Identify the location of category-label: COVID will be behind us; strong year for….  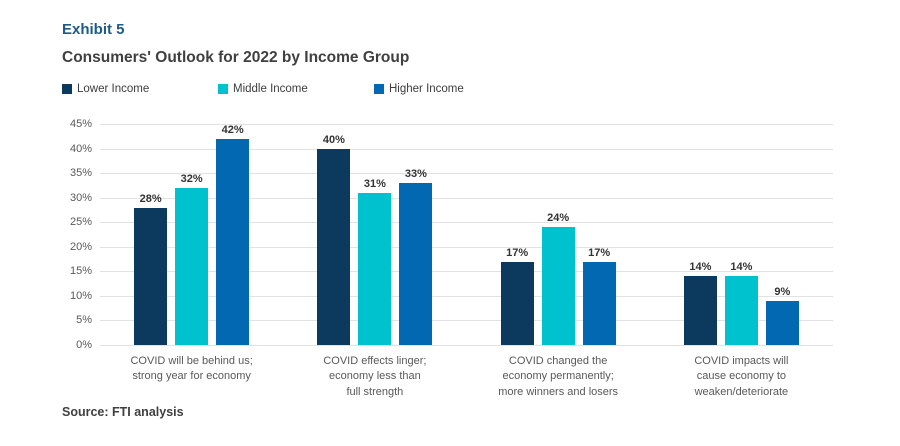
(191, 369).